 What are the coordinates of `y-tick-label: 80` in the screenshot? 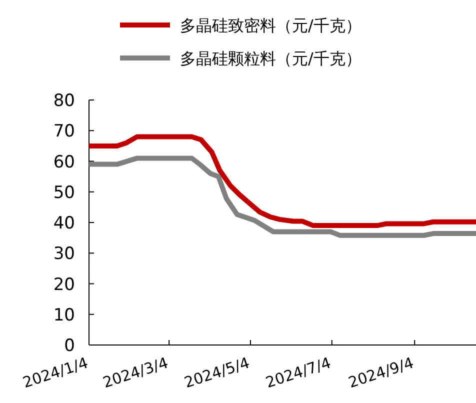 It's located at (64, 101).